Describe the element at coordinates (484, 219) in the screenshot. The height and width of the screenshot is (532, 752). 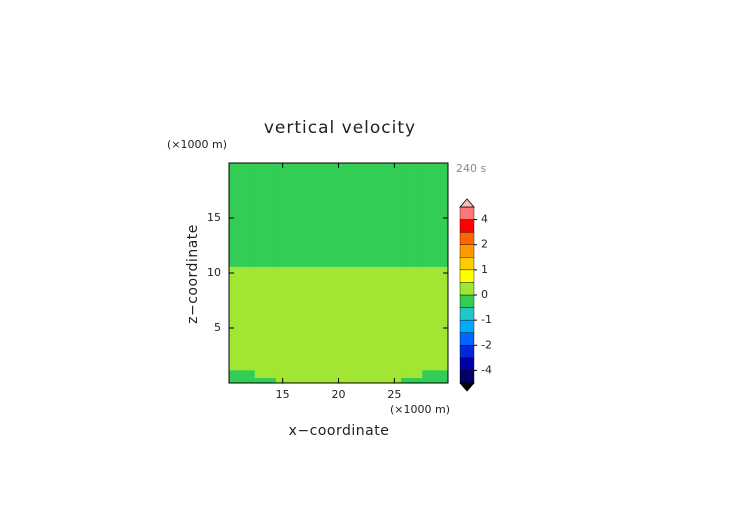
I see `colorbar-tick-label: 4` at that location.